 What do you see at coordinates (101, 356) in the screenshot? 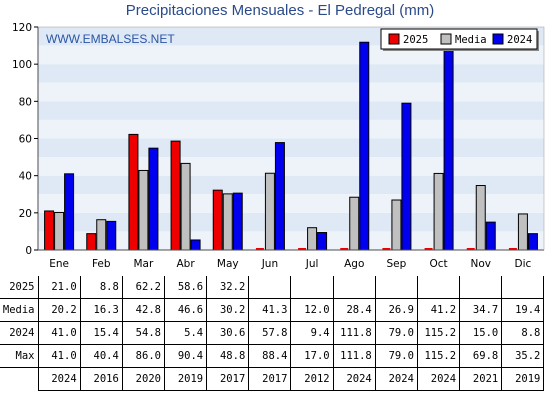
I see `table-cell: 40.4` at bounding box center [101, 356].